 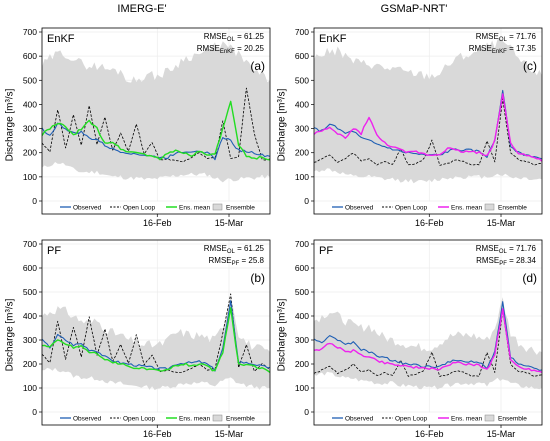 I want to click on rmse-stat: RMSEOL = 71.76, so click(x=506, y=37).